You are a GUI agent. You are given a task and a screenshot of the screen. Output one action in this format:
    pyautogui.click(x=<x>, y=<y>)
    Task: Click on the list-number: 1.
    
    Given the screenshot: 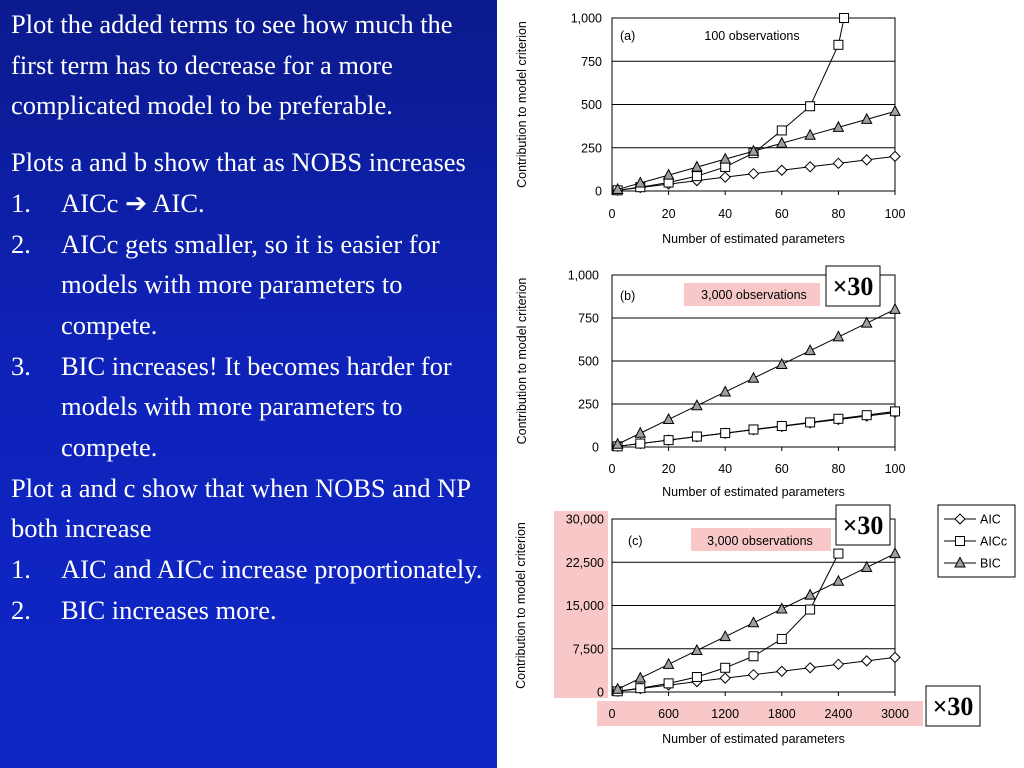 What is the action you would take?
    pyautogui.click(x=21, y=202)
    